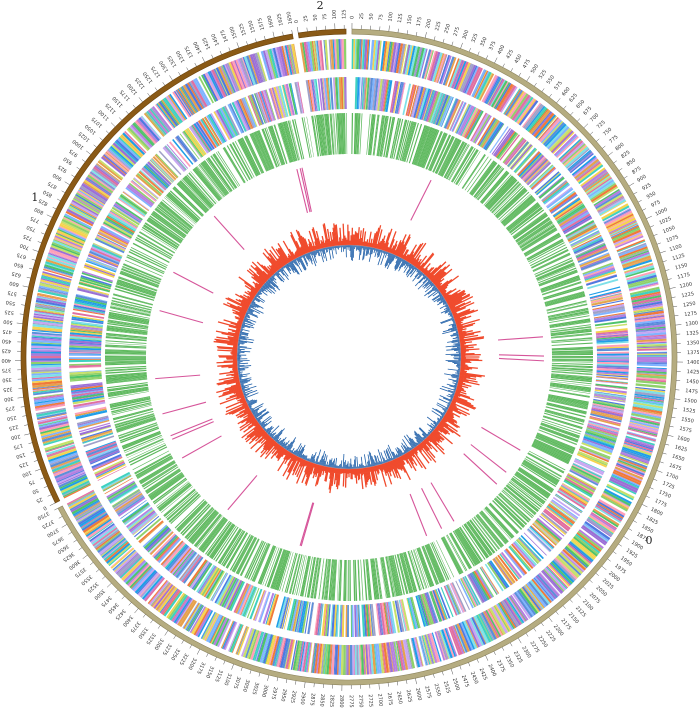 The image size is (699, 713). Describe the element at coordinates (9, 398) in the screenshot. I see `tick-label: 300` at that location.